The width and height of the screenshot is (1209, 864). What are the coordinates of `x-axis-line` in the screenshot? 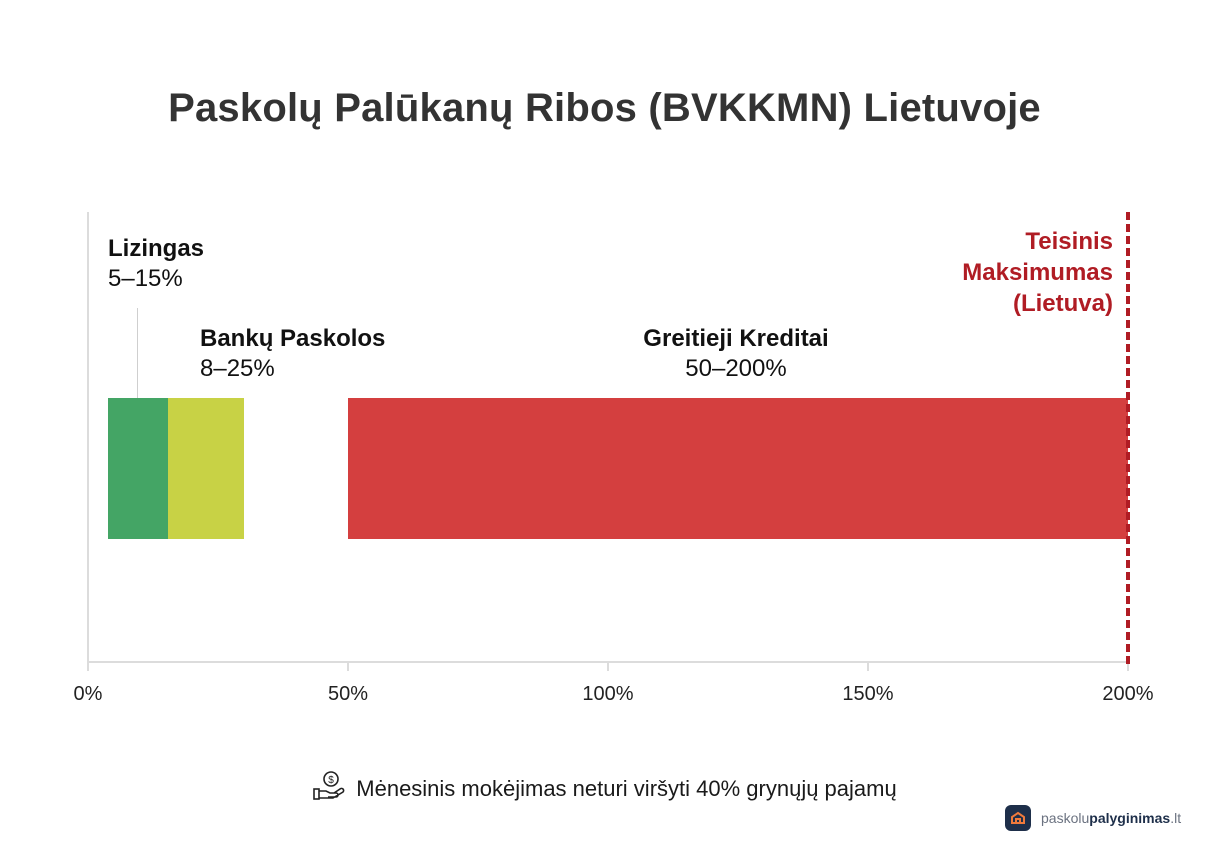 It's located at (608, 662).